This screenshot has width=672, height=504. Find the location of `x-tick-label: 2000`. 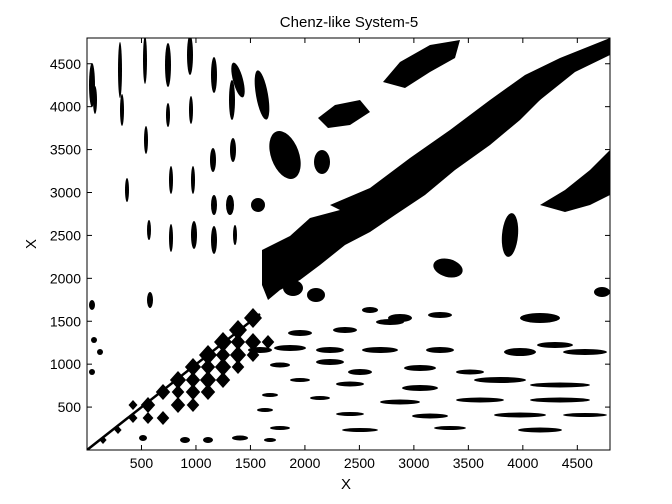

x-tick-label: 2000 is located at coordinates (304, 463).